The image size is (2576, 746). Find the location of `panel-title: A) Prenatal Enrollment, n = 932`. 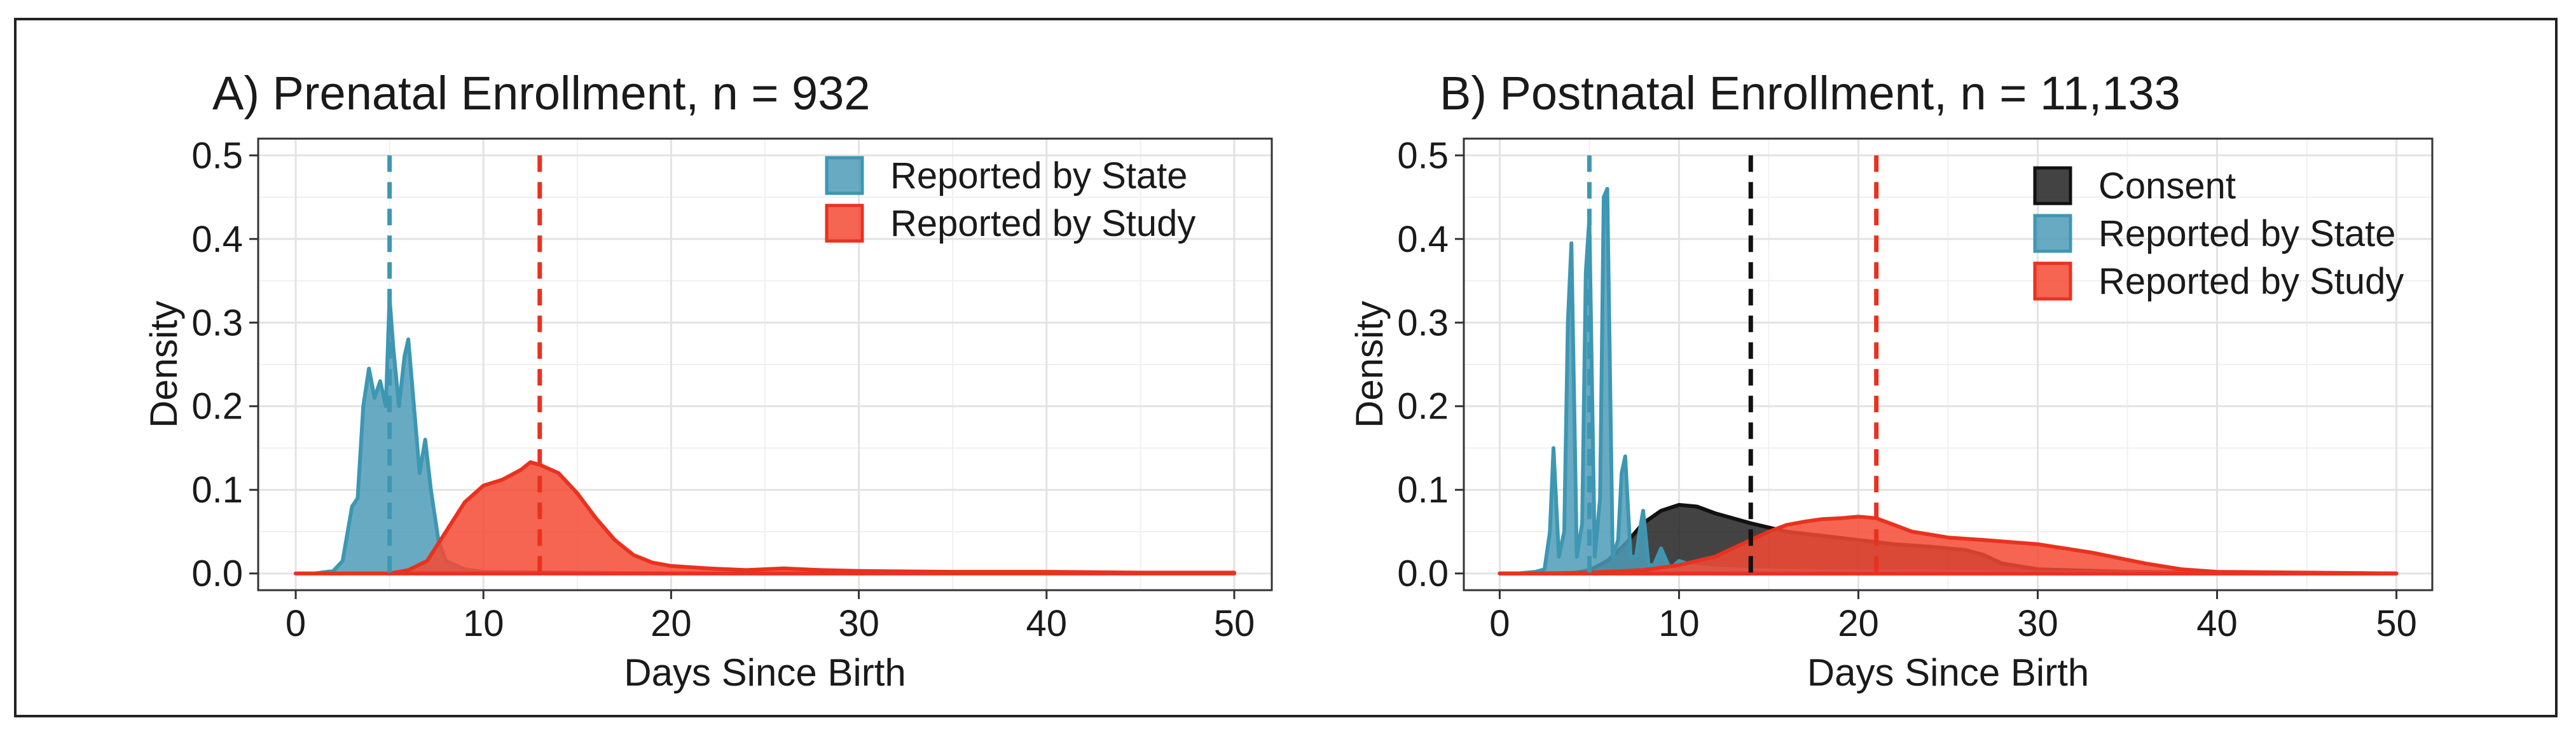

panel-title: A) Prenatal Enrollment, n = 932 is located at coordinates (541, 93).